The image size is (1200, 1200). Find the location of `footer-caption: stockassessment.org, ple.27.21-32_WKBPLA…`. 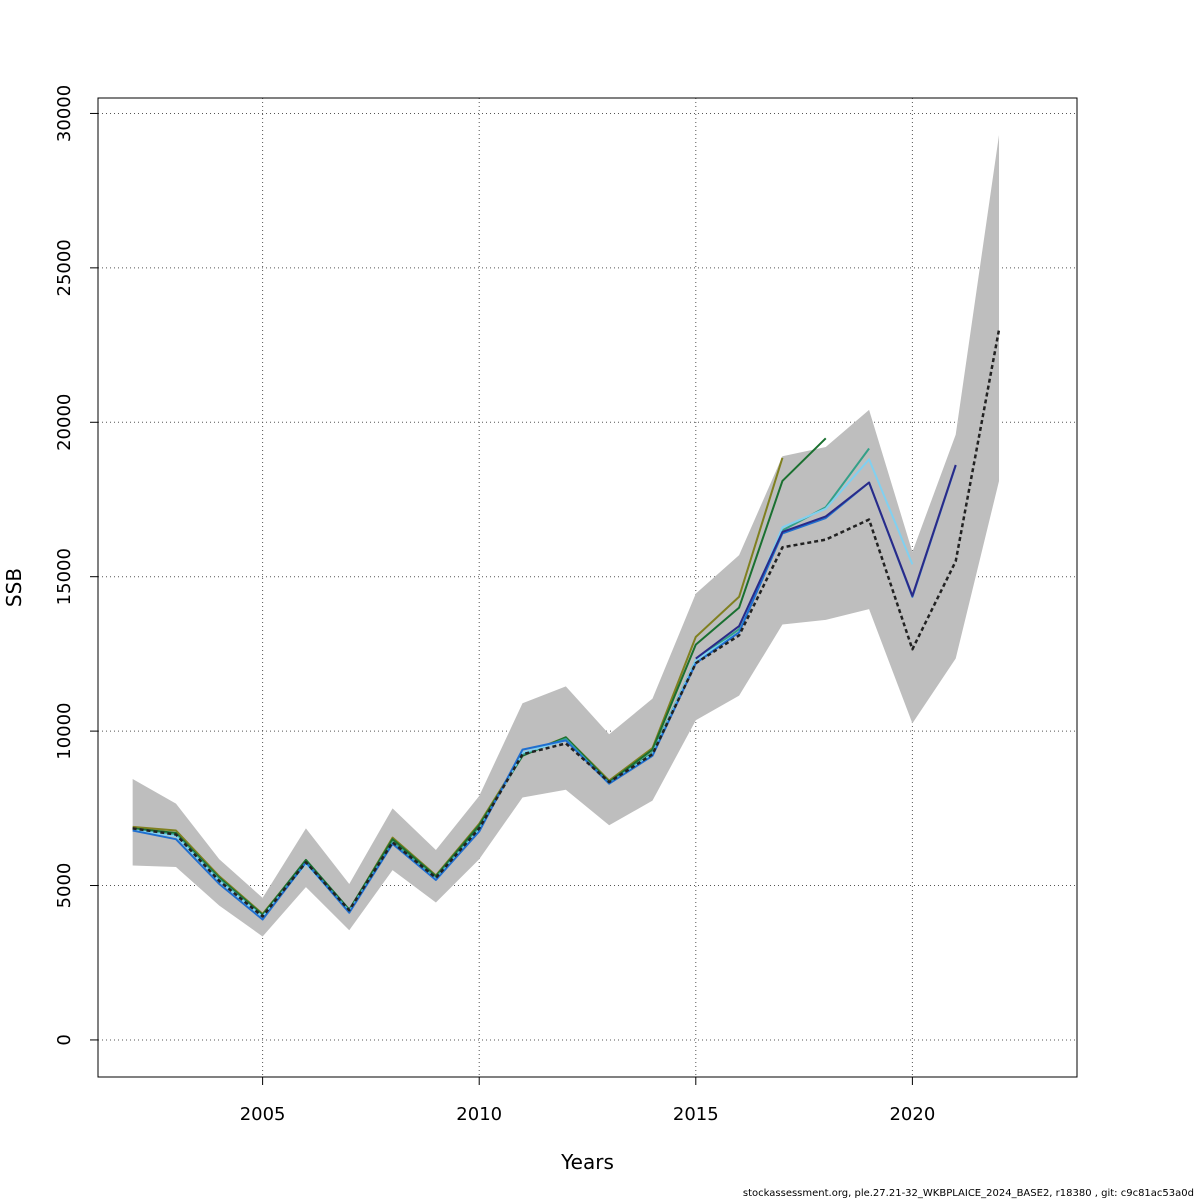

footer-caption: stockassessment.org, ple.27.21-32_WKBPLA… is located at coordinates (968, 1193).